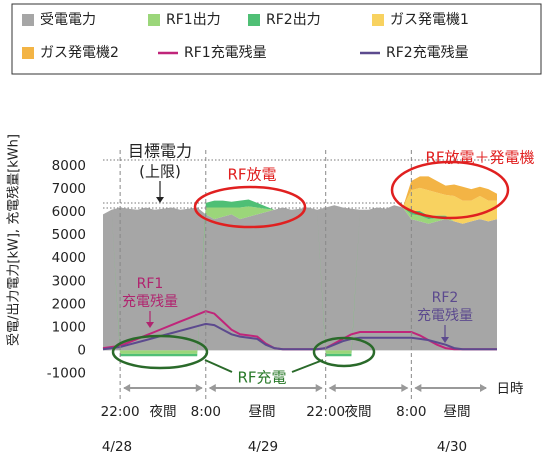  I want to click on annotation: RF充電, so click(261, 378).